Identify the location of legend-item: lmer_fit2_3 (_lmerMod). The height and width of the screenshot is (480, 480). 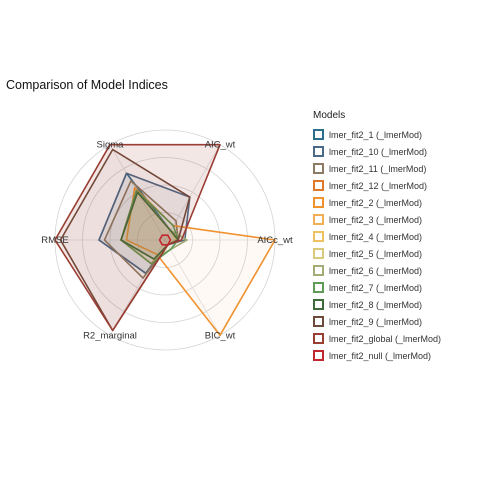
(377, 219).